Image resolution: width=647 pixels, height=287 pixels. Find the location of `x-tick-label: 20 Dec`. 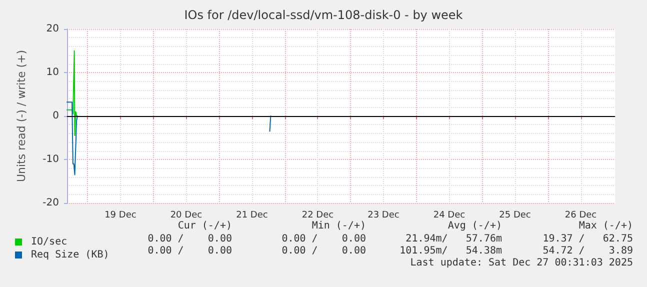

x-tick-label: 20 Dec is located at coordinates (186, 215).